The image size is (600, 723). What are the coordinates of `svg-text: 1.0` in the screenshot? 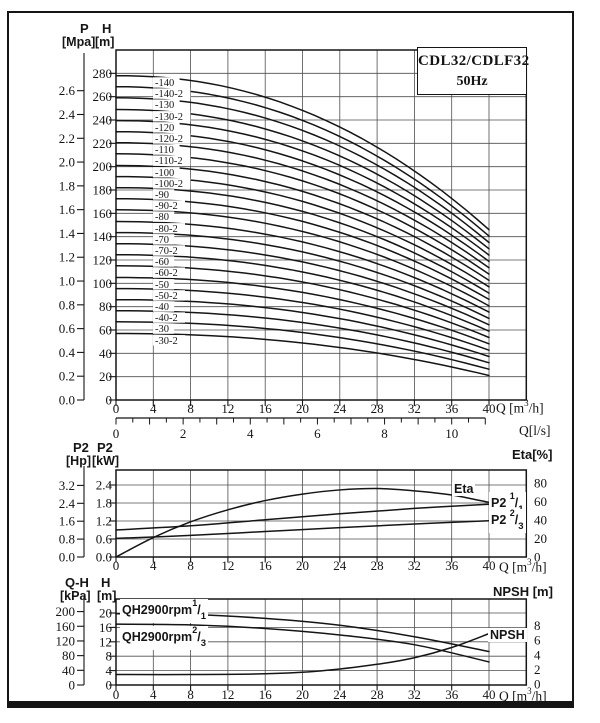 It's located at (67, 281).